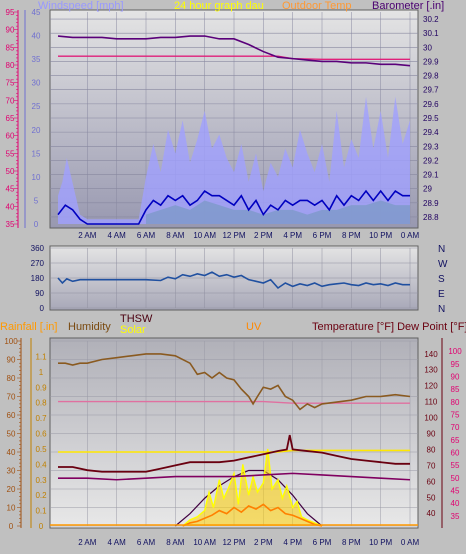  Describe the element at coordinates (431, 90) in the screenshot. I see `barometer-tick-label: 29.7` at that location.